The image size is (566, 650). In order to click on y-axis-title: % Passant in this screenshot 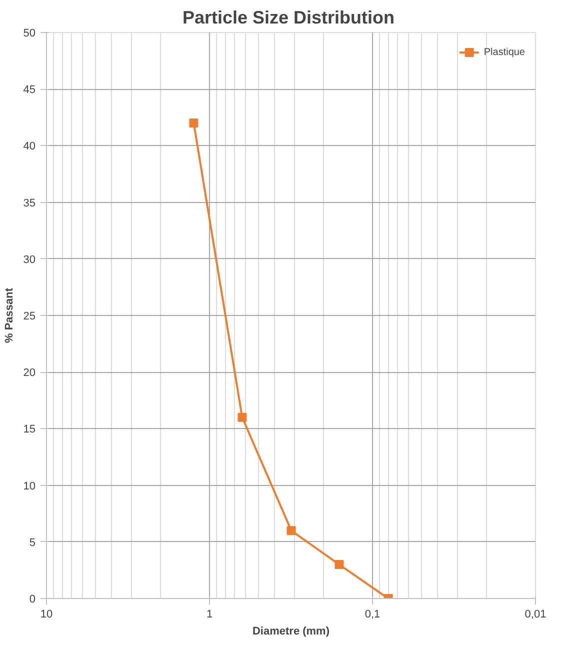, I will do `click(9, 316)`.